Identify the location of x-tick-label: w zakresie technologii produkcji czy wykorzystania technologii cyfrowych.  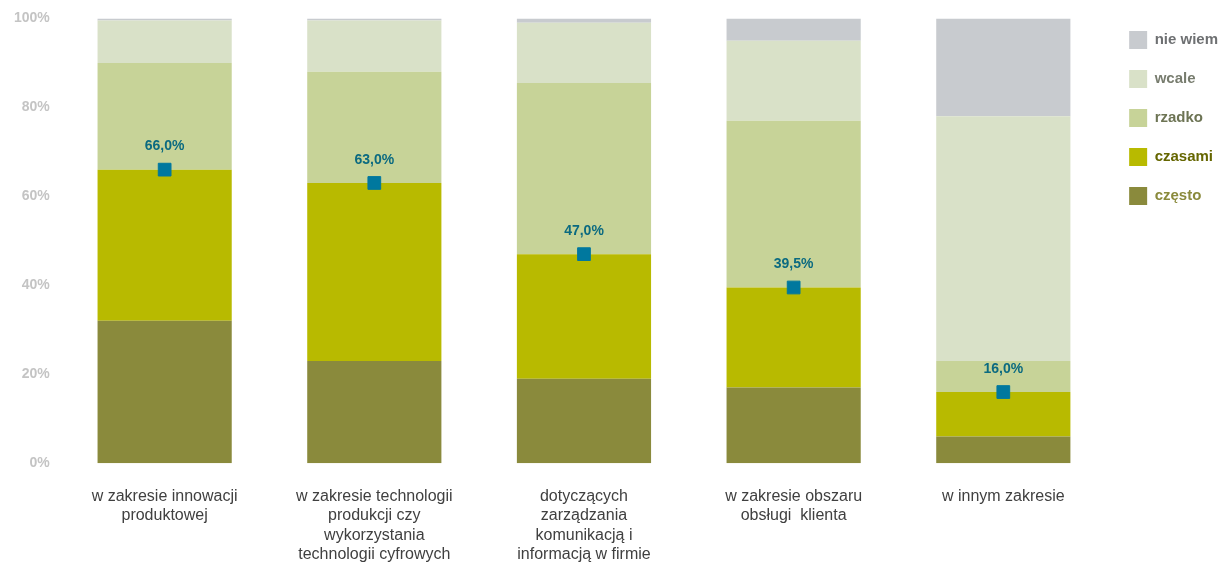
(374, 524).